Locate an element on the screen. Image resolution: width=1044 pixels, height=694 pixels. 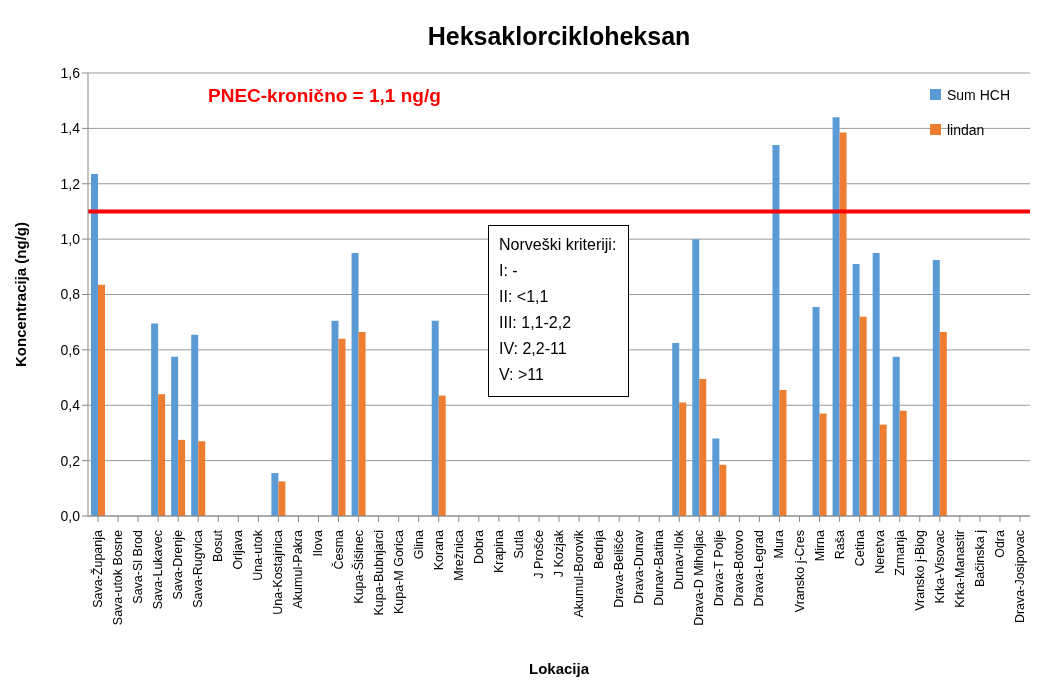
x-tick-label: Akumul-Borovik is located at coordinates (579, 573).